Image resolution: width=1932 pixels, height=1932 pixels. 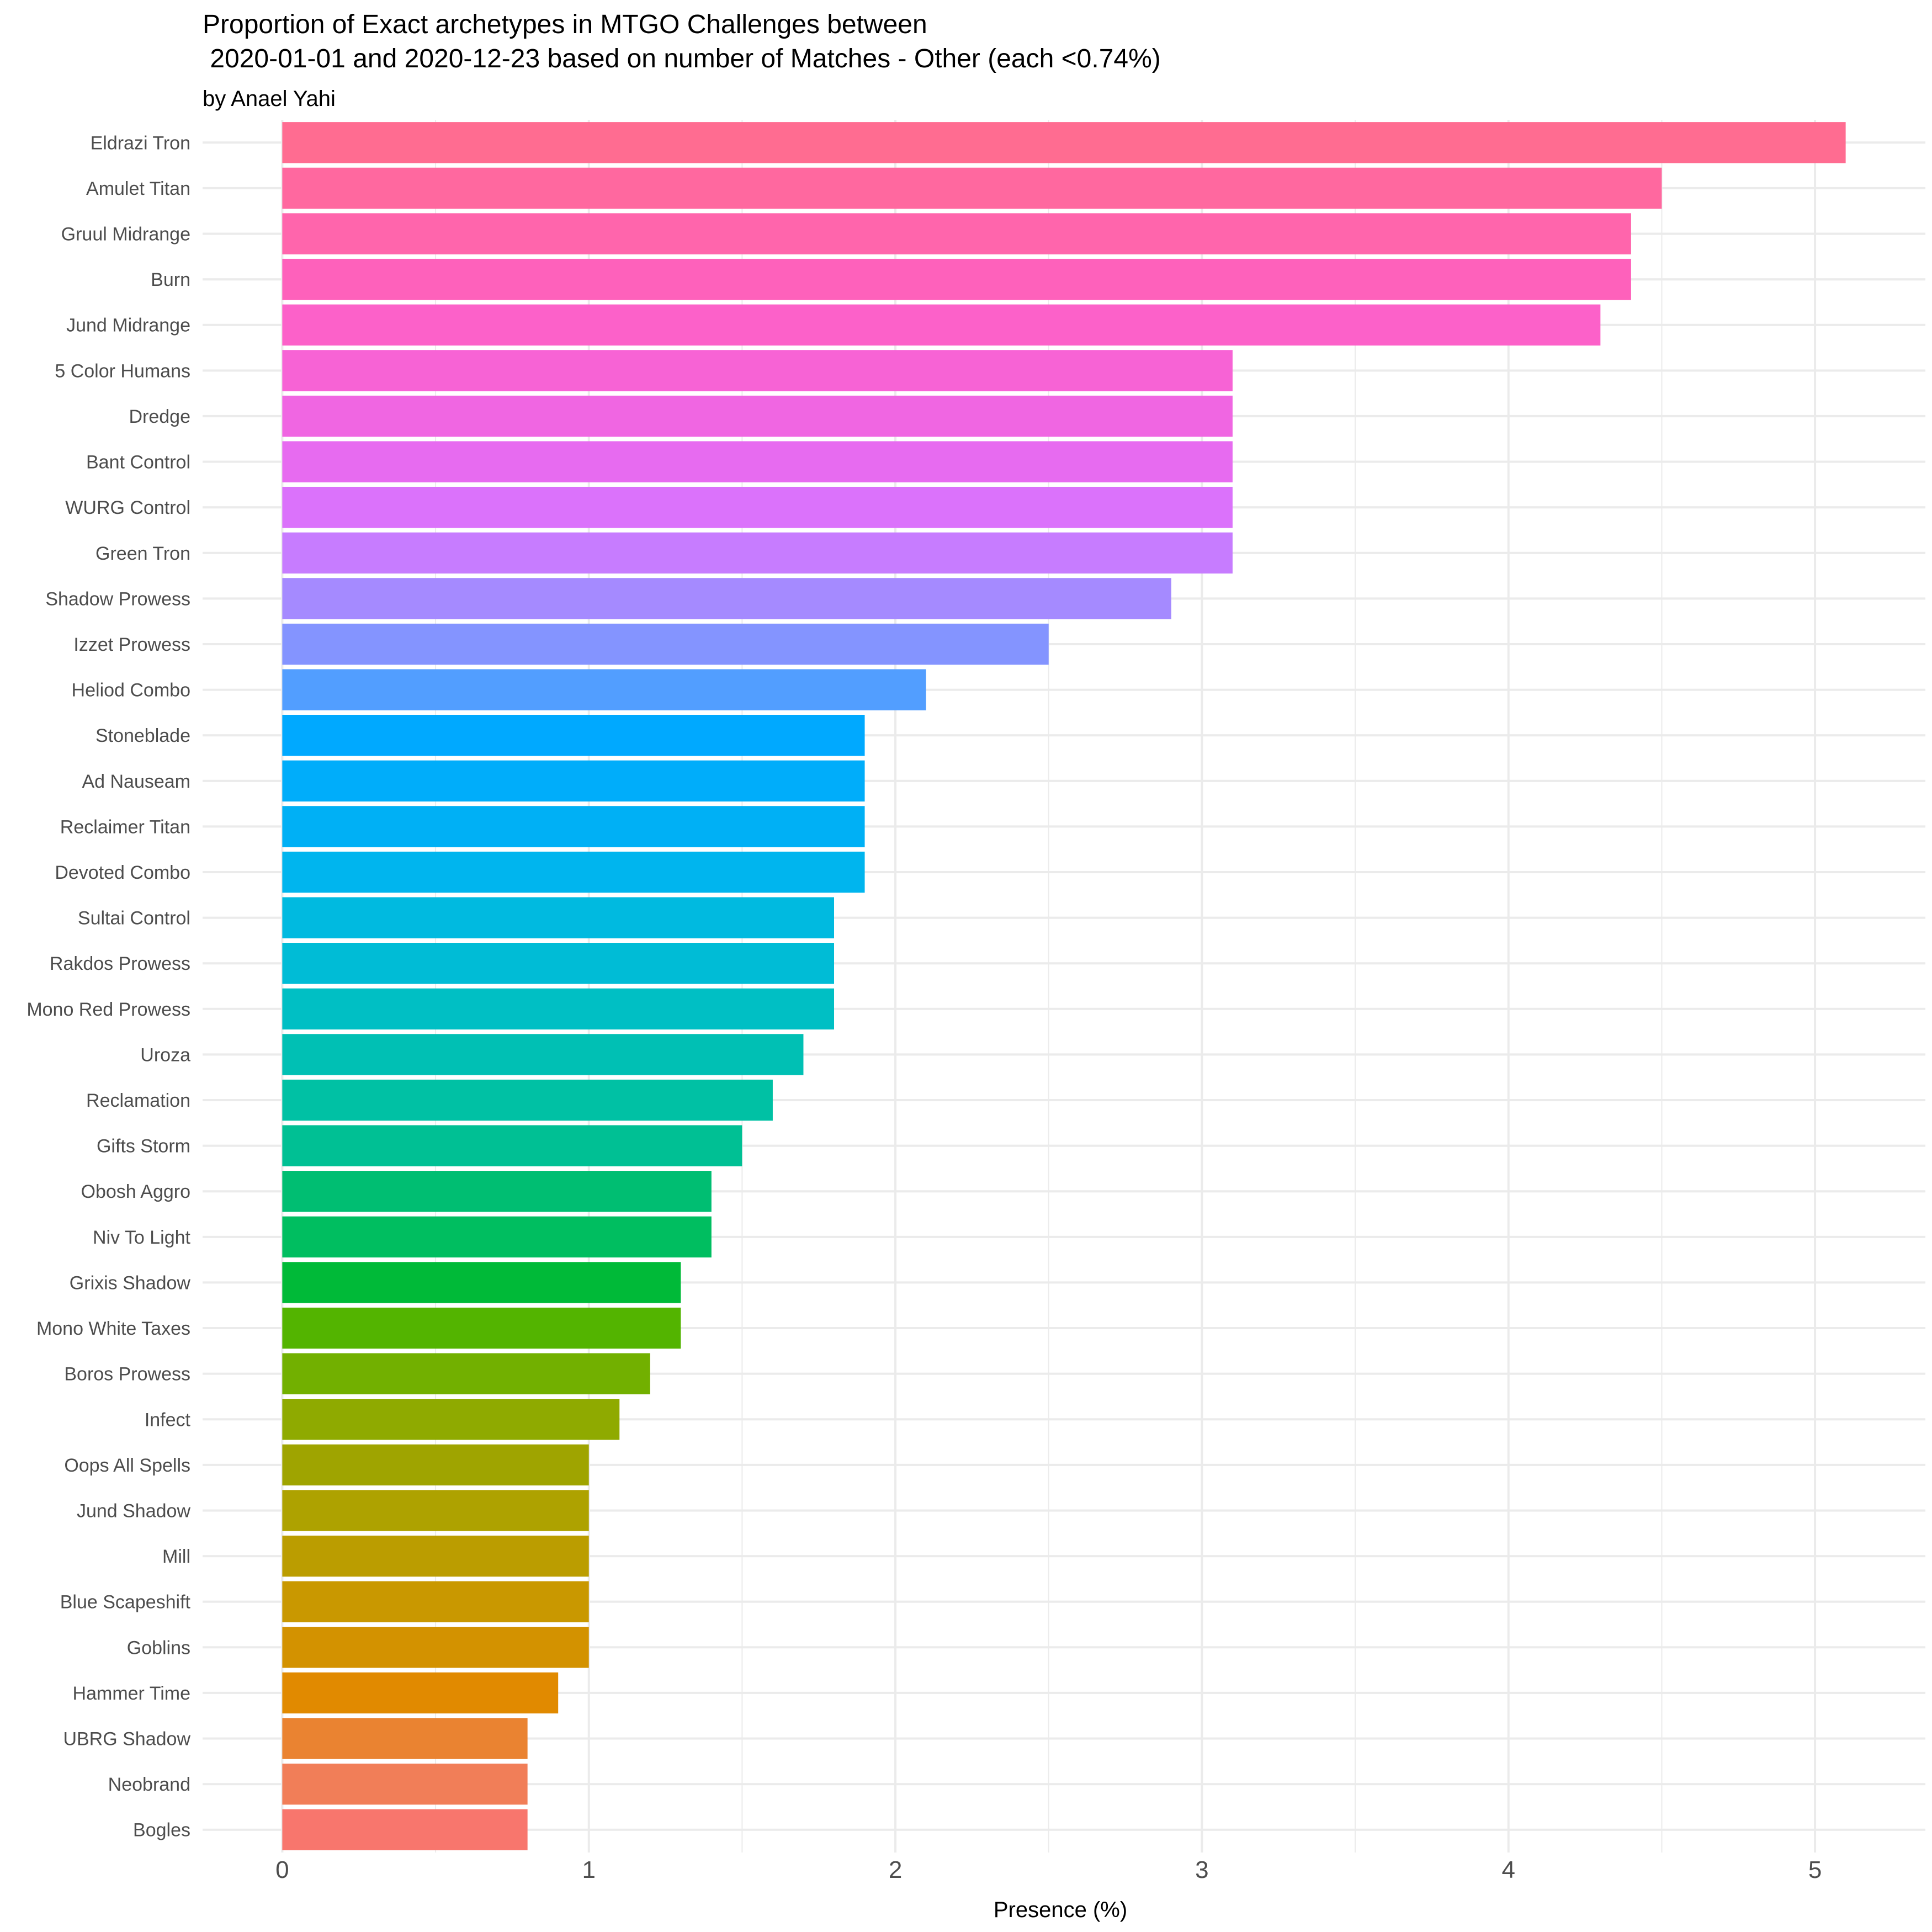 I want to click on y-tick-label: Neobrand, so click(x=149, y=1785).